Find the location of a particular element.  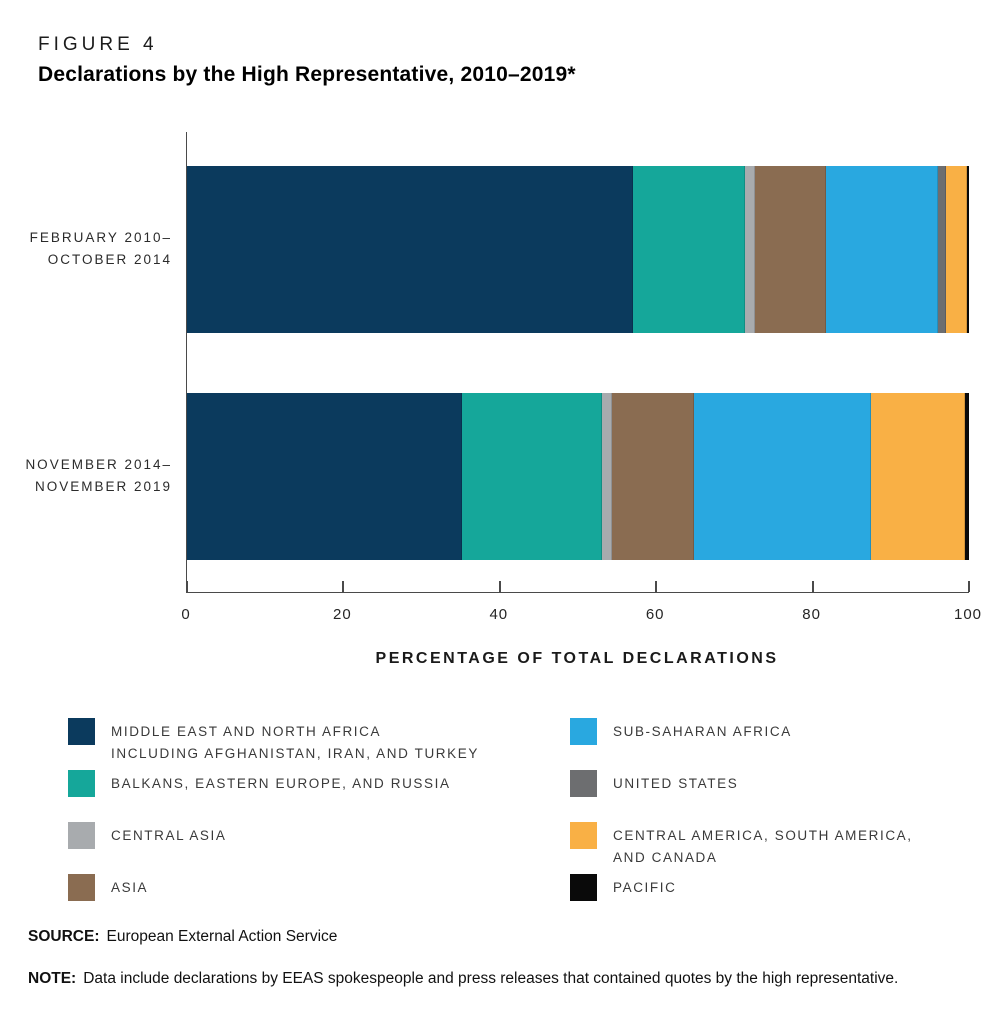

legend-swatch-asia is located at coordinates (81, 887).